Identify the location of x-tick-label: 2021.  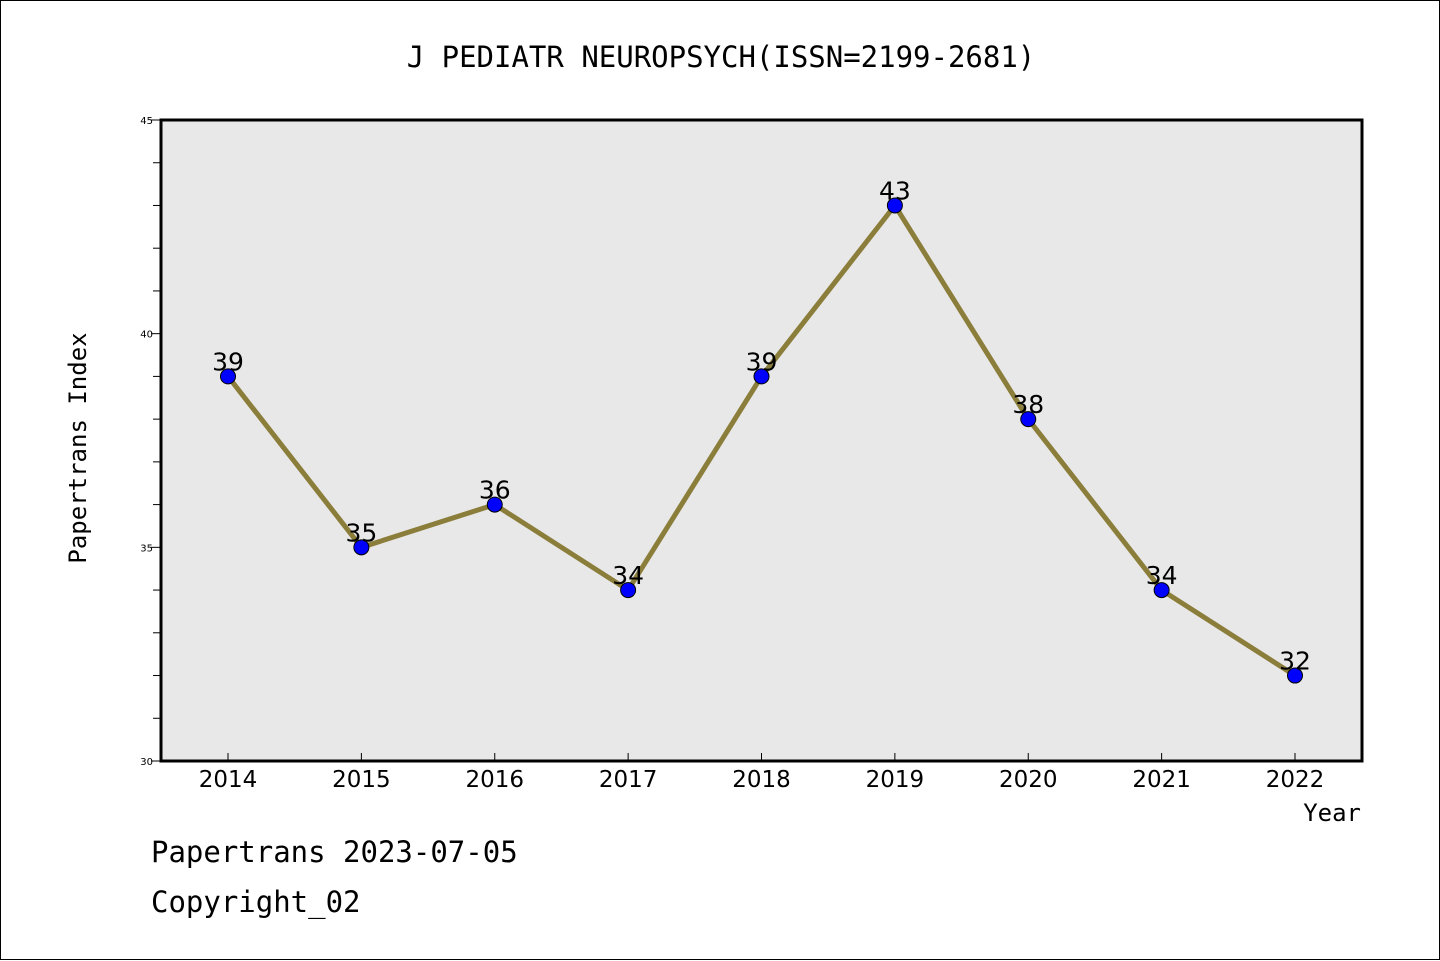
(1161, 780).